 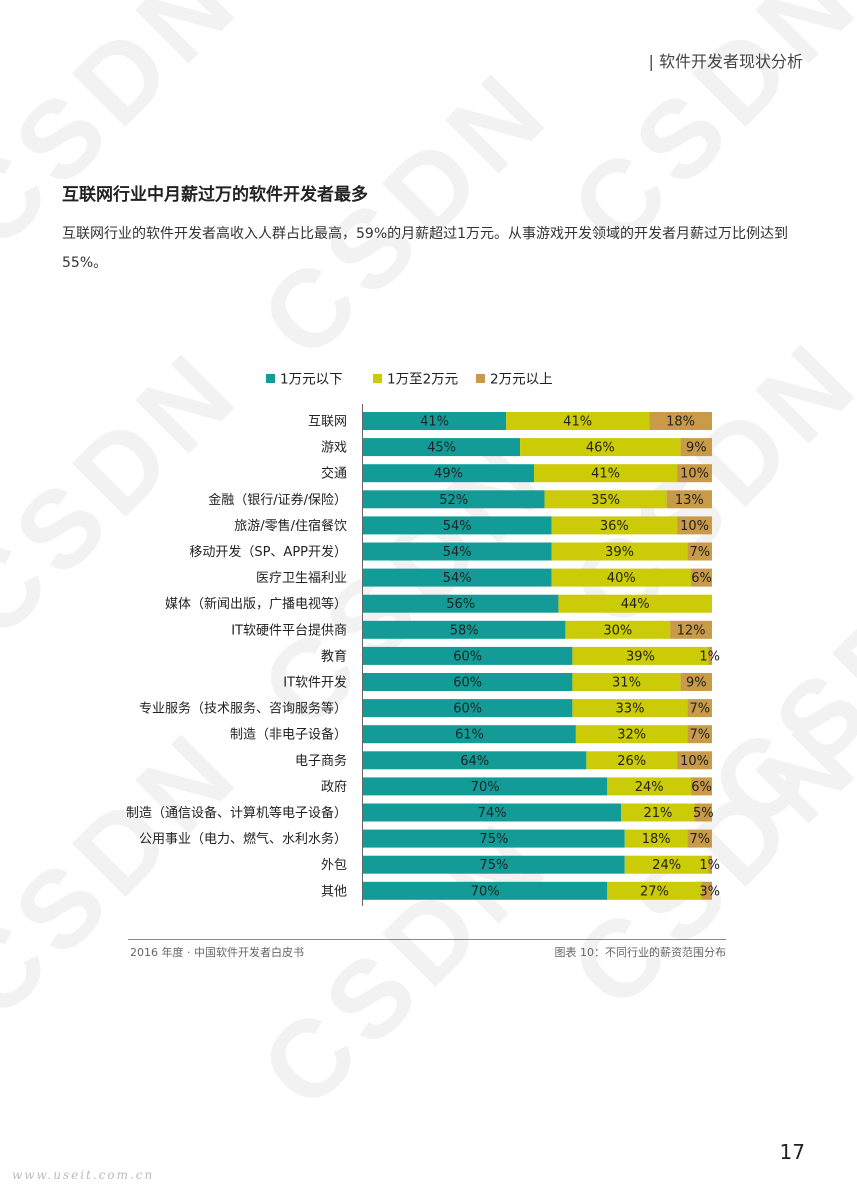 What do you see at coordinates (321, 761) in the screenshot?
I see `category-label: 电子商务` at bounding box center [321, 761].